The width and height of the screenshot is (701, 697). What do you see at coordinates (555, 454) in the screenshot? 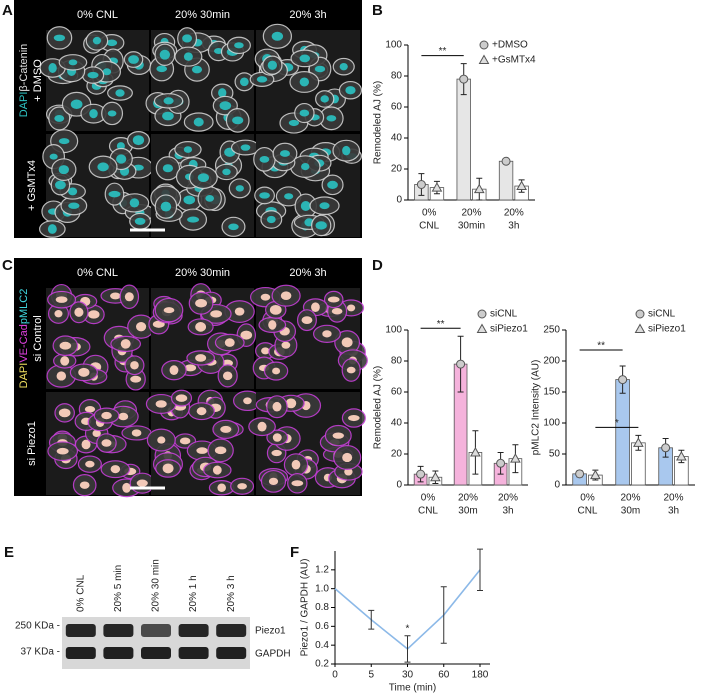
I see `y-tick-label: 50` at bounding box center [555, 454].